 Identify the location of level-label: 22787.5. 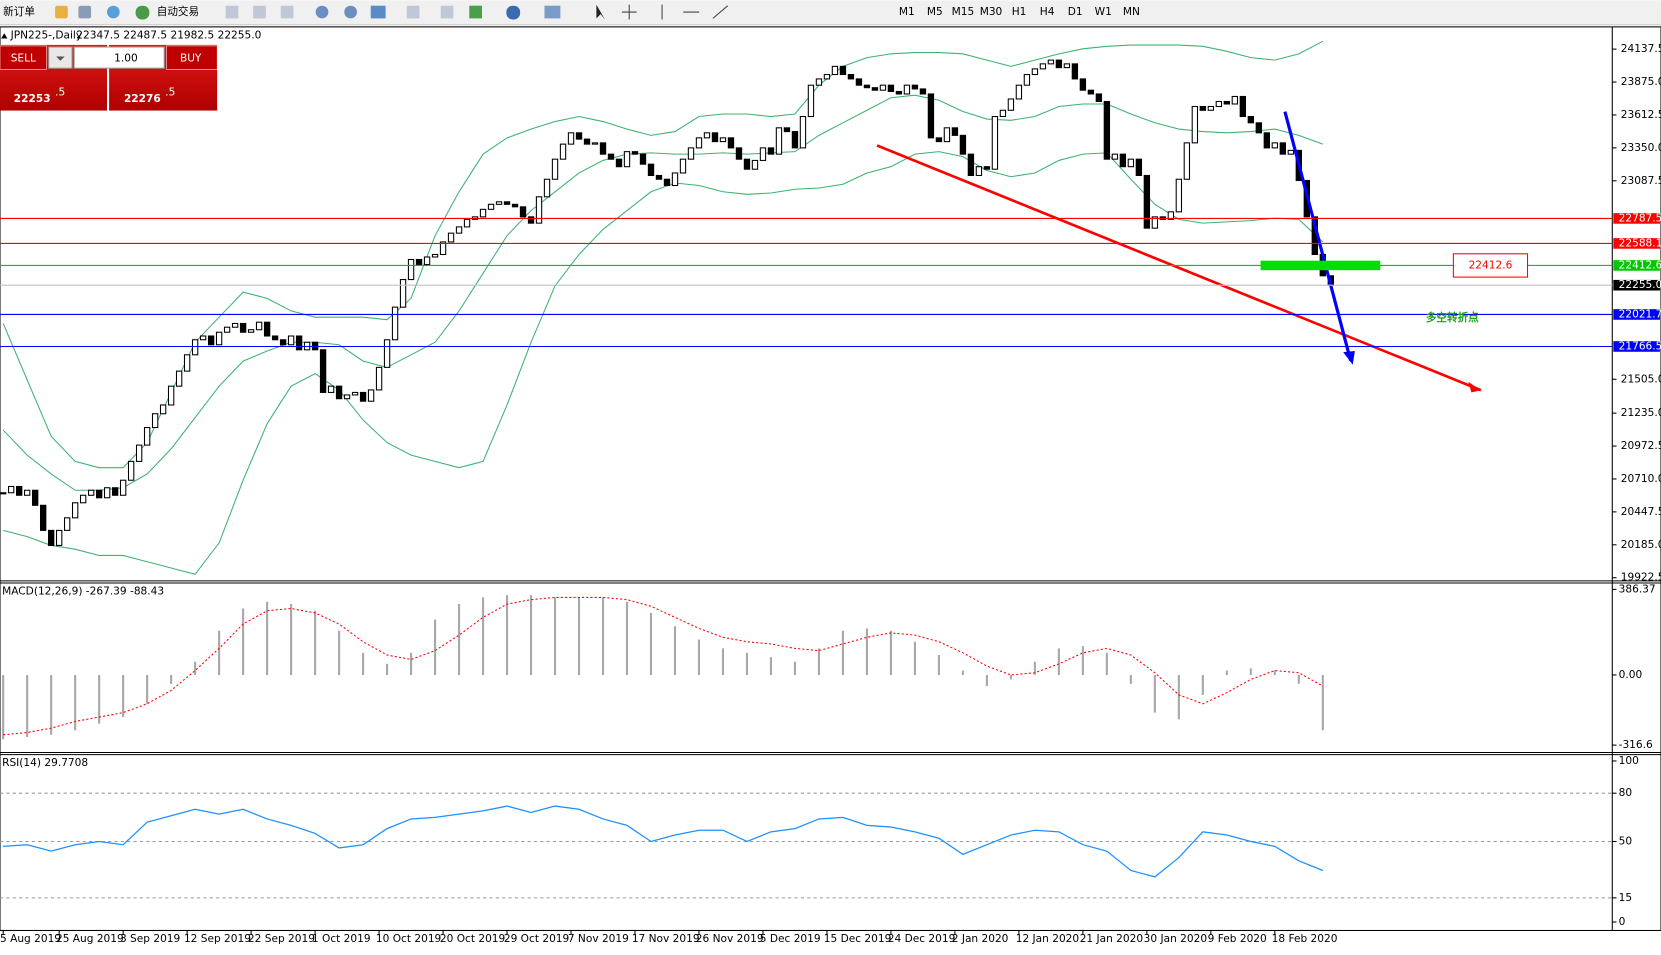
(1640, 218).